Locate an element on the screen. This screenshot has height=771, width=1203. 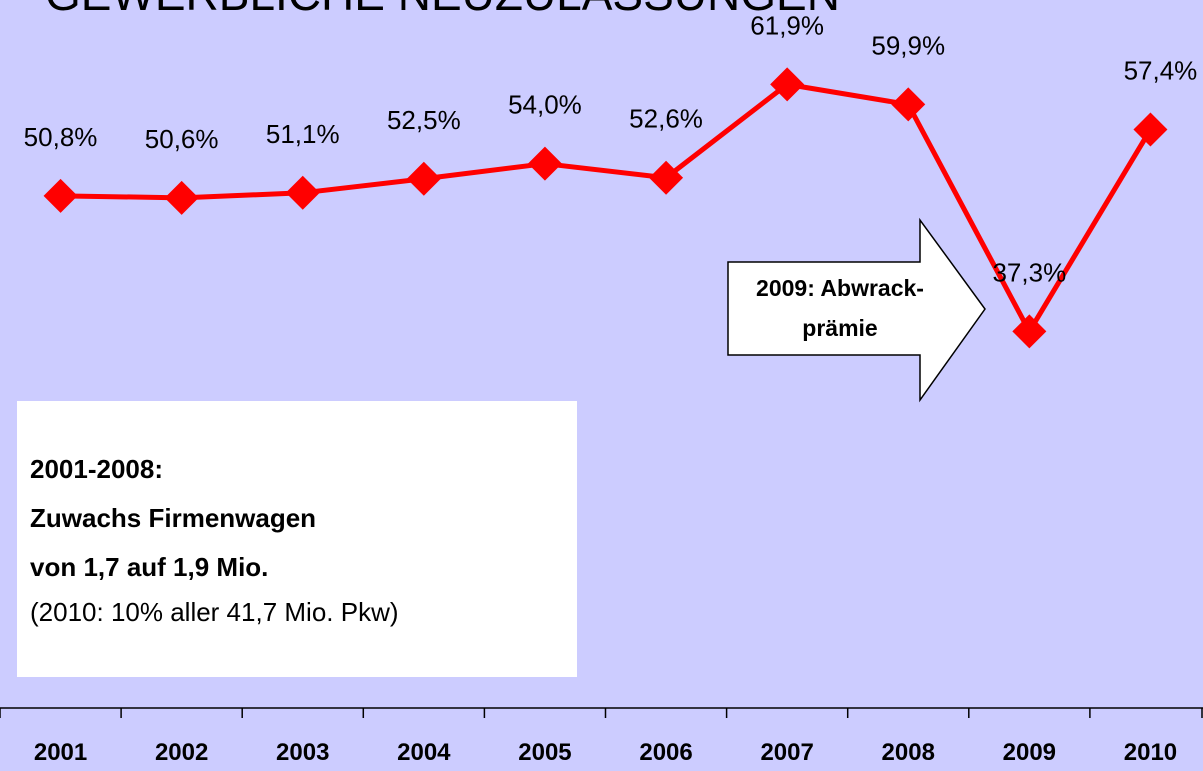
x-tick-label: 2009 is located at coordinates (1029, 752).